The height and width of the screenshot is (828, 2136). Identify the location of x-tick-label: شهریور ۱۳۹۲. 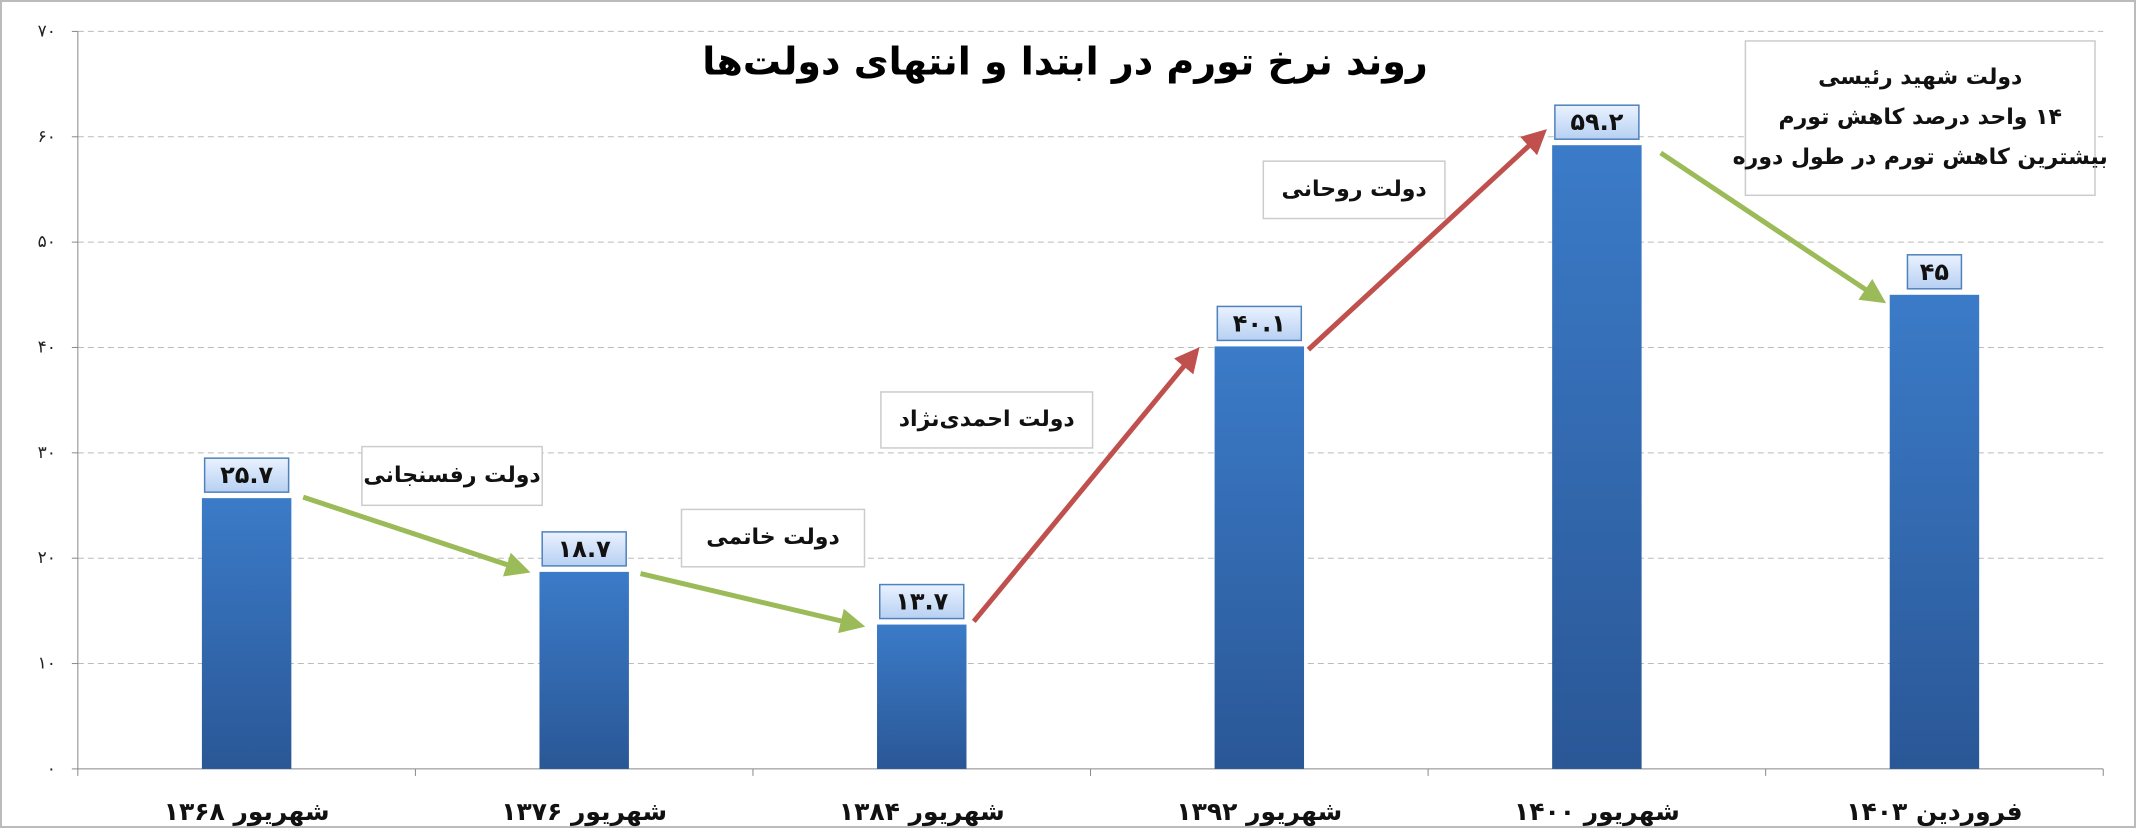
(1259, 812).